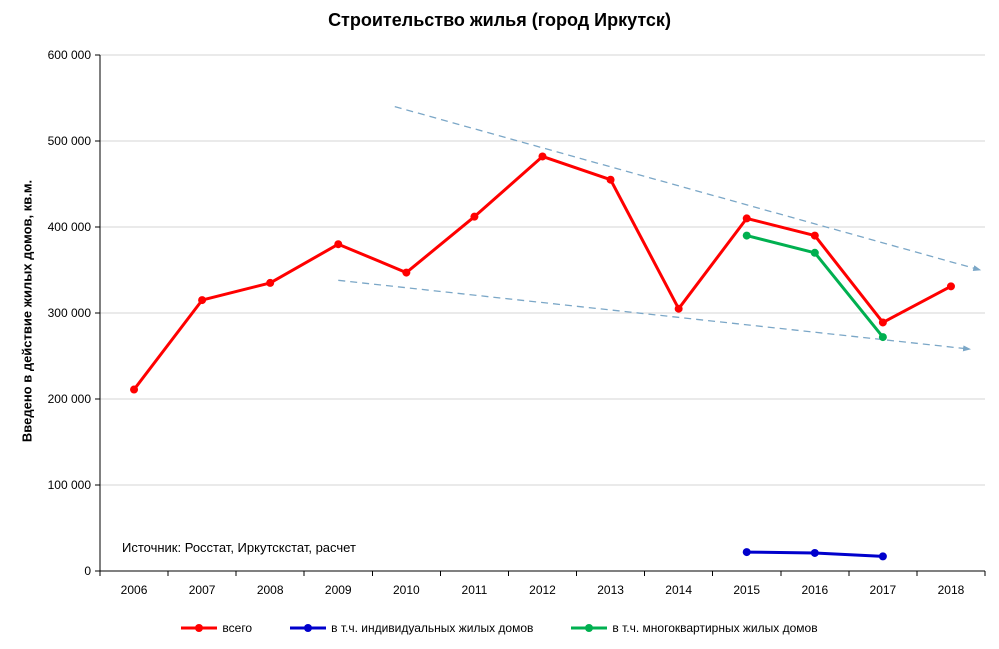 The height and width of the screenshot is (649, 999). I want to click on svg-text: 500 000, so click(70, 141).